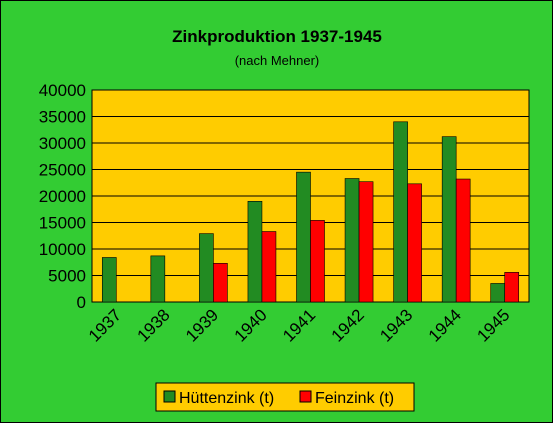  I want to click on bar-feinzink-1943, so click(414, 243).